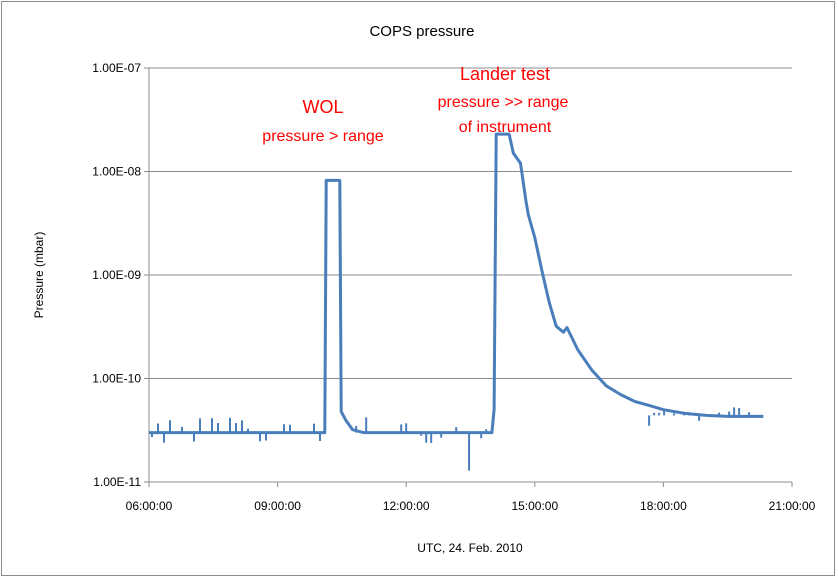 Image resolution: width=838 pixels, height=579 pixels. What do you see at coordinates (505, 127) in the screenshot?
I see `annotation-lander-line2: of instrument` at bounding box center [505, 127].